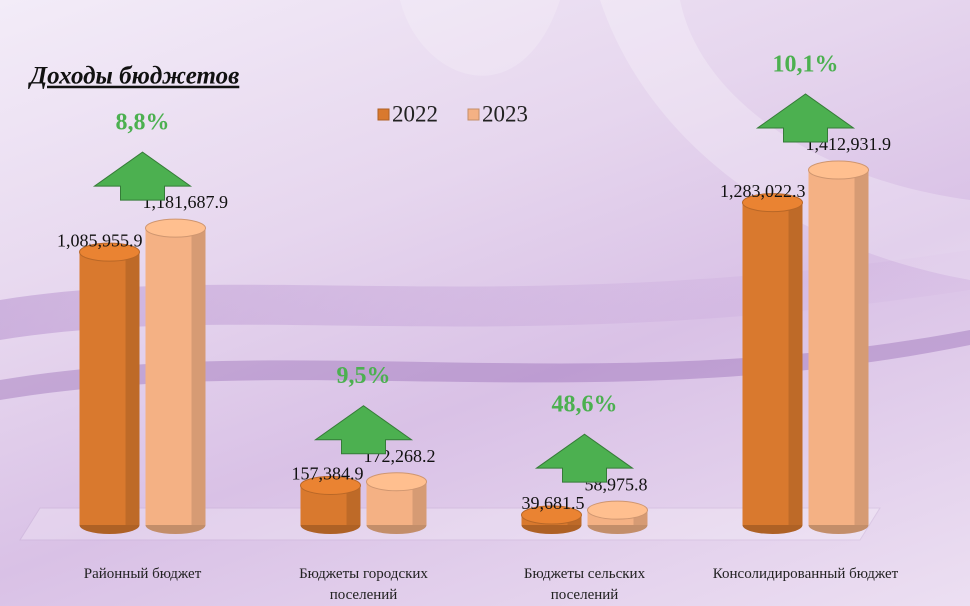 This screenshot has height=606, width=970. Describe the element at coordinates (584, 584) in the screenshot. I see `x-tick-label: Бюджеты сельских поселений` at that location.